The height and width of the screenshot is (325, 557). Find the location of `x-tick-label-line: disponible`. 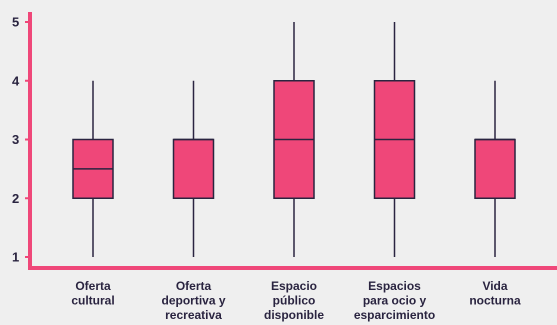

x-tick-label-line: disponible is located at coordinates (294, 315).